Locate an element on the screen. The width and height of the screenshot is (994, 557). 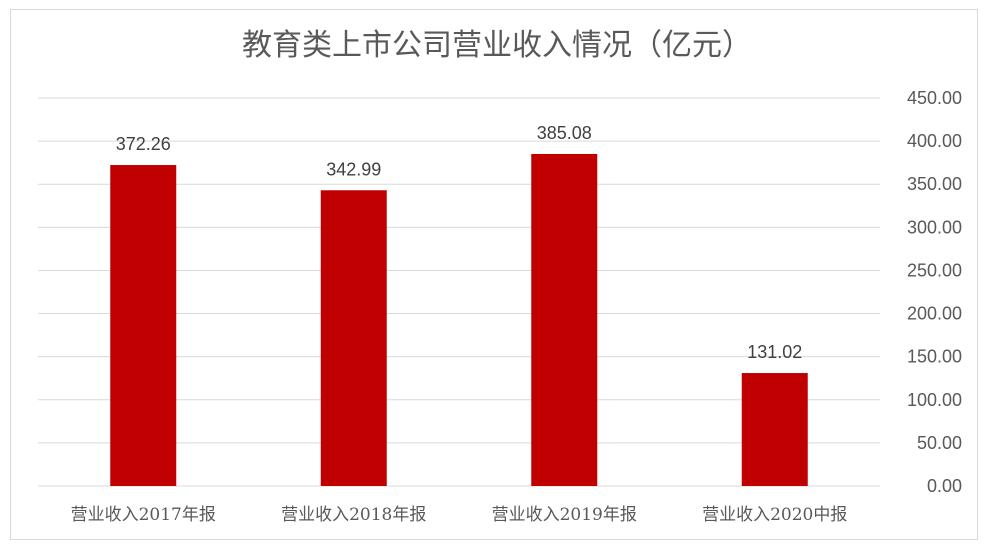
y-tick-label: 150.00 is located at coordinates (934, 357).